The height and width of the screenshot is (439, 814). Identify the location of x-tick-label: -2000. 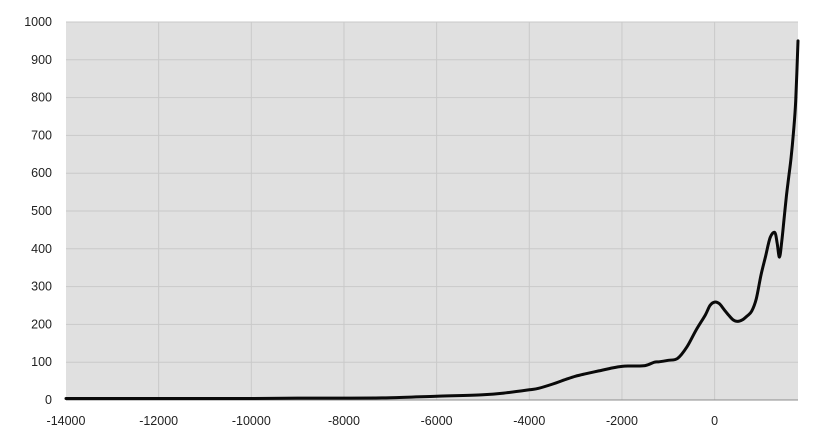
(622, 421).